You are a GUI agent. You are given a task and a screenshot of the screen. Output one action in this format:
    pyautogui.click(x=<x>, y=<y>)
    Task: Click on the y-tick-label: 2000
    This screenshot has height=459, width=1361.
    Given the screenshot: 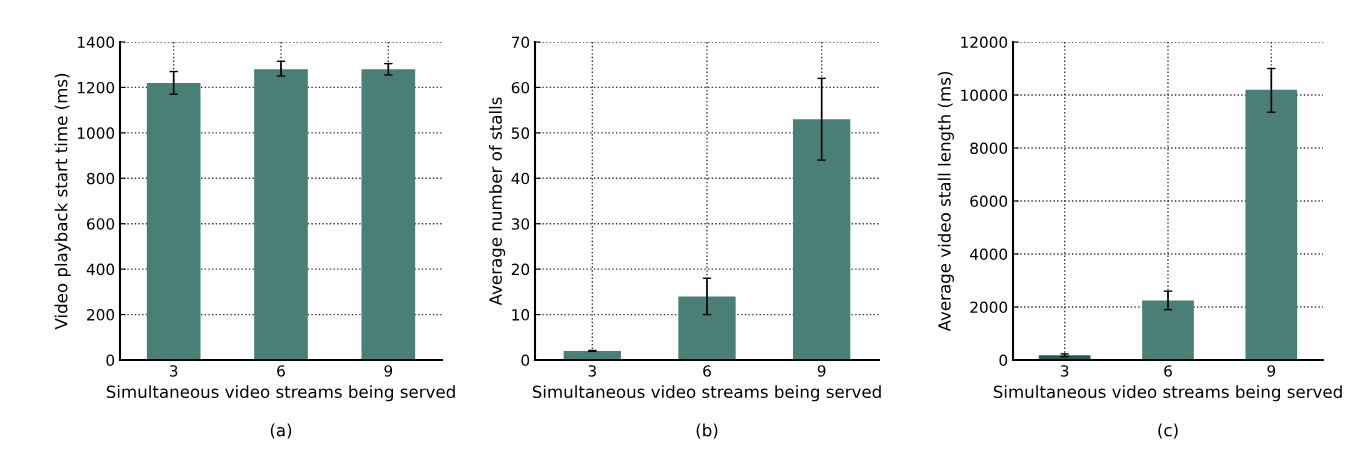 What is the action you would take?
    pyautogui.click(x=989, y=307)
    